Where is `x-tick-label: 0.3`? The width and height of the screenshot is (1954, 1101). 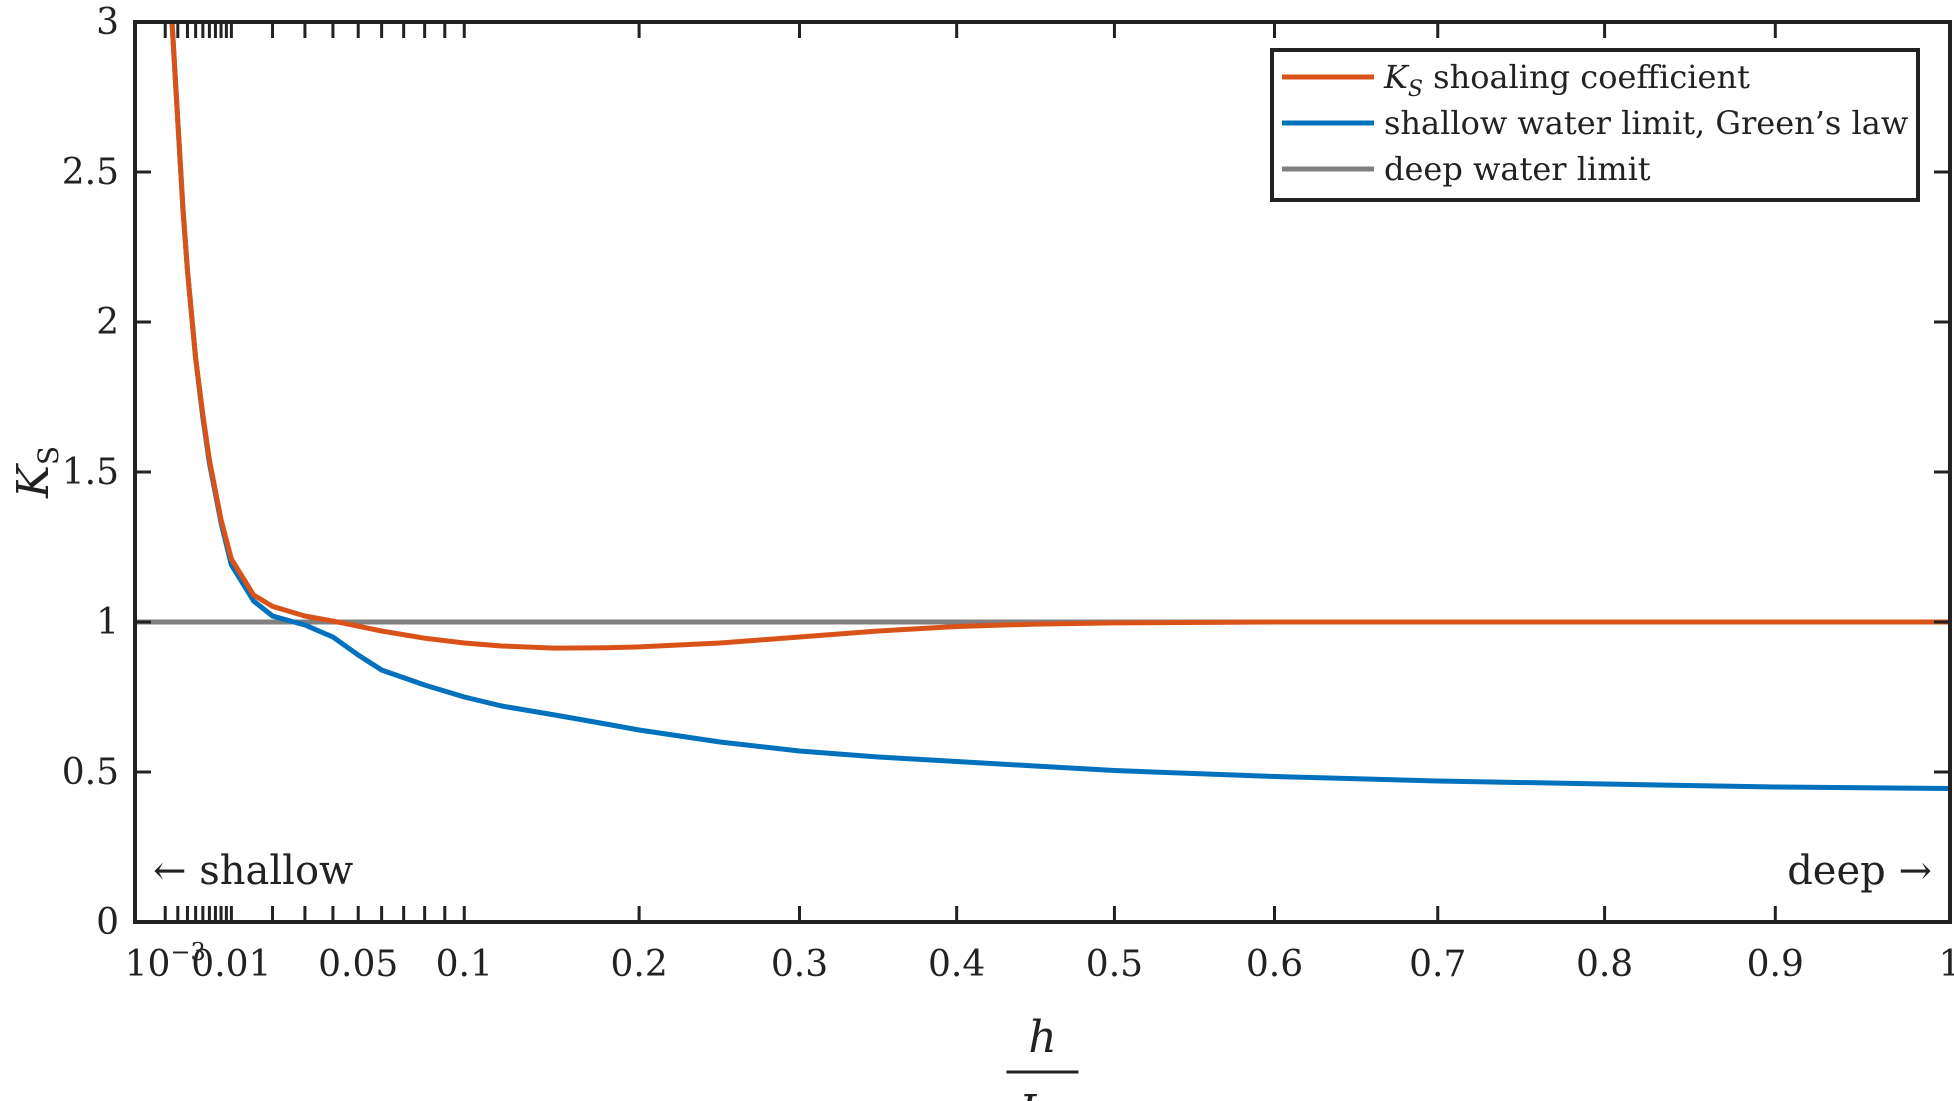 x-tick-label: 0.3 is located at coordinates (799, 964).